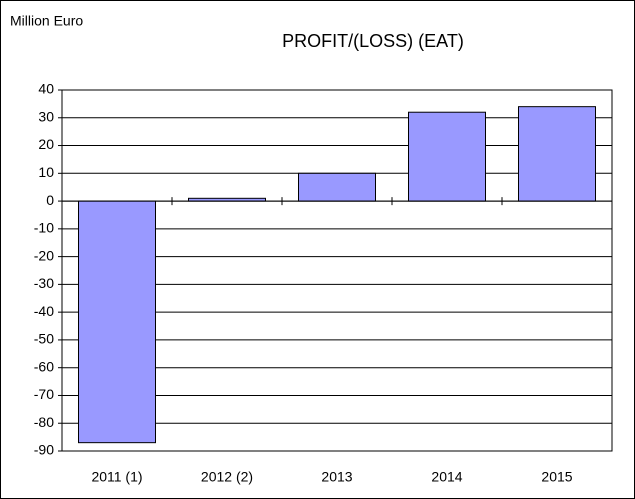  I want to click on x-tick-label: 2014, so click(446, 477).